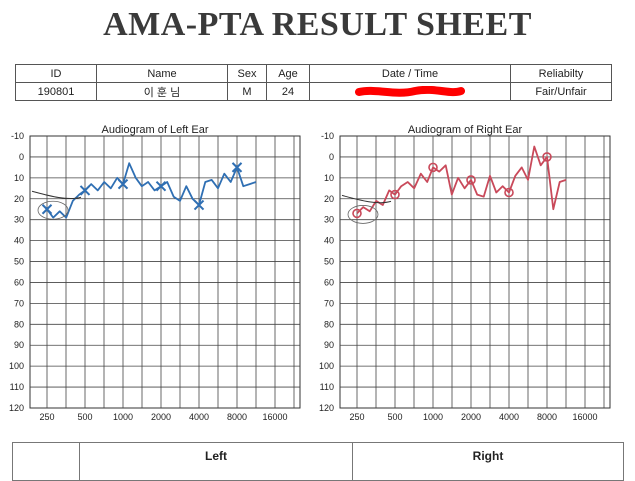  What do you see at coordinates (56, 195) in the screenshot?
I see `left-pencil-annotation` at bounding box center [56, 195].